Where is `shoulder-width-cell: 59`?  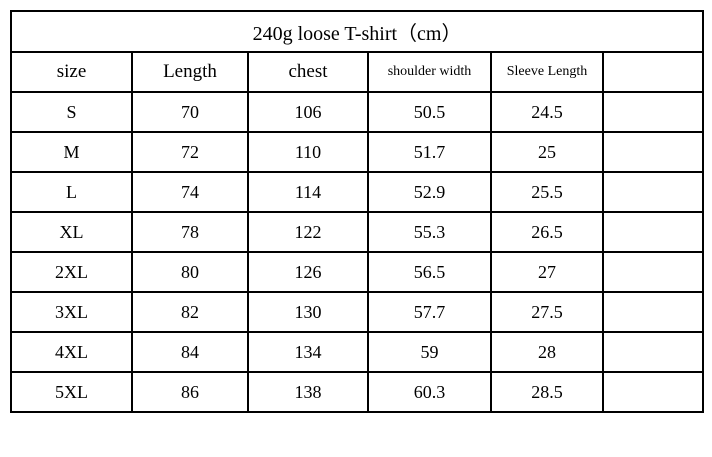
shoulder-width-cell: 59 is located at coordinates (429, 352).